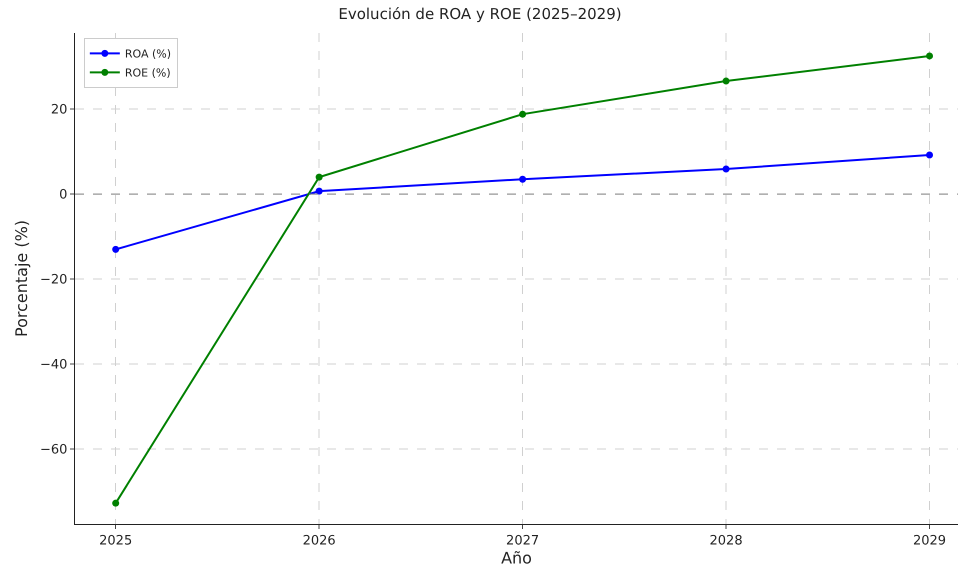 The width and height of the screenshot is (960, 568). Describe the element at coordinates (523, 541) in the screenshot. I see `x-tick-label: 2027` at that location.